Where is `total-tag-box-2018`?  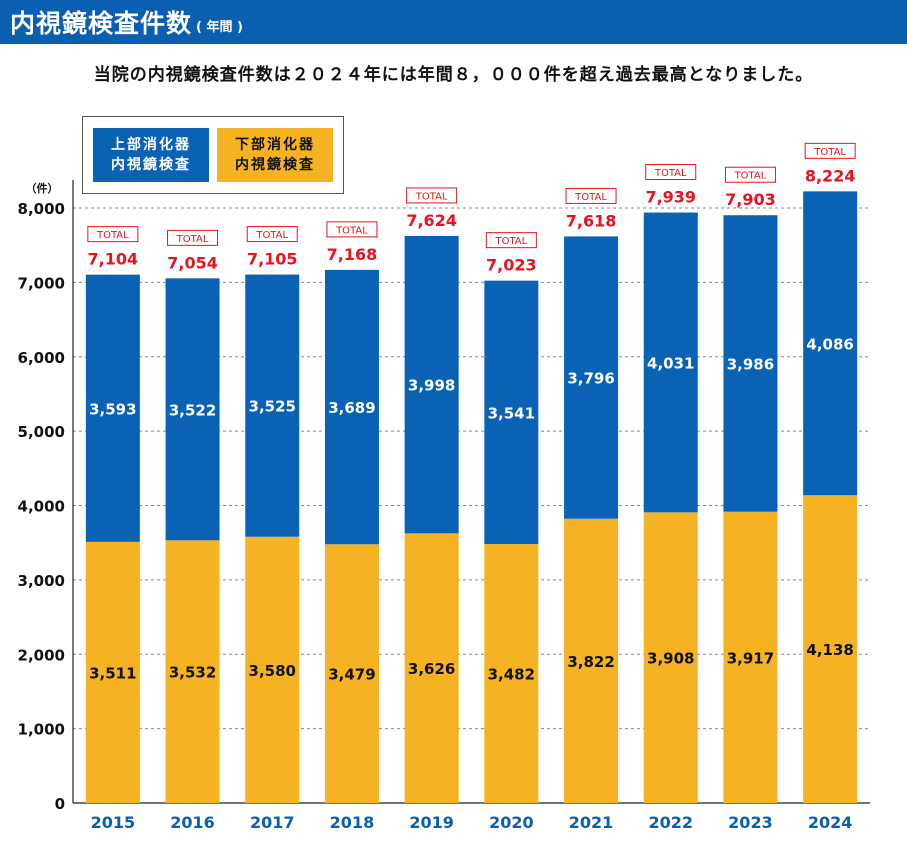
total-tag-box-2018 is located at coordinates (352, 229).